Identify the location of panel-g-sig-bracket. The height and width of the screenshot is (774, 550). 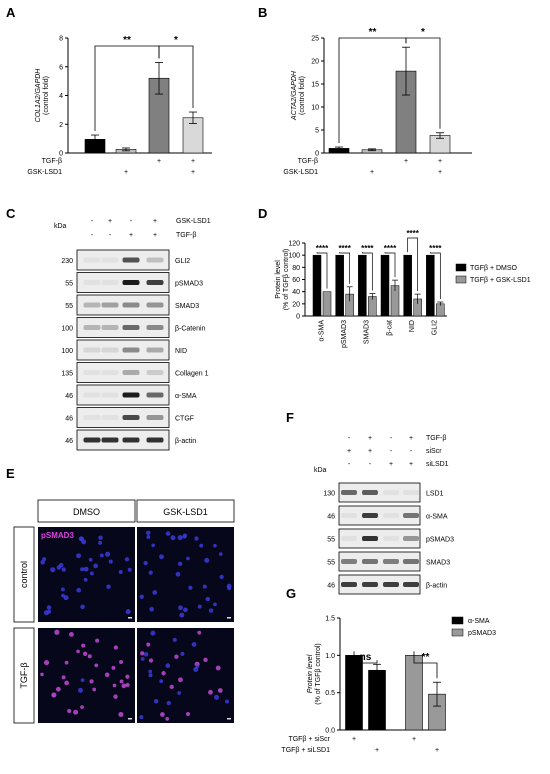
(425, 665).